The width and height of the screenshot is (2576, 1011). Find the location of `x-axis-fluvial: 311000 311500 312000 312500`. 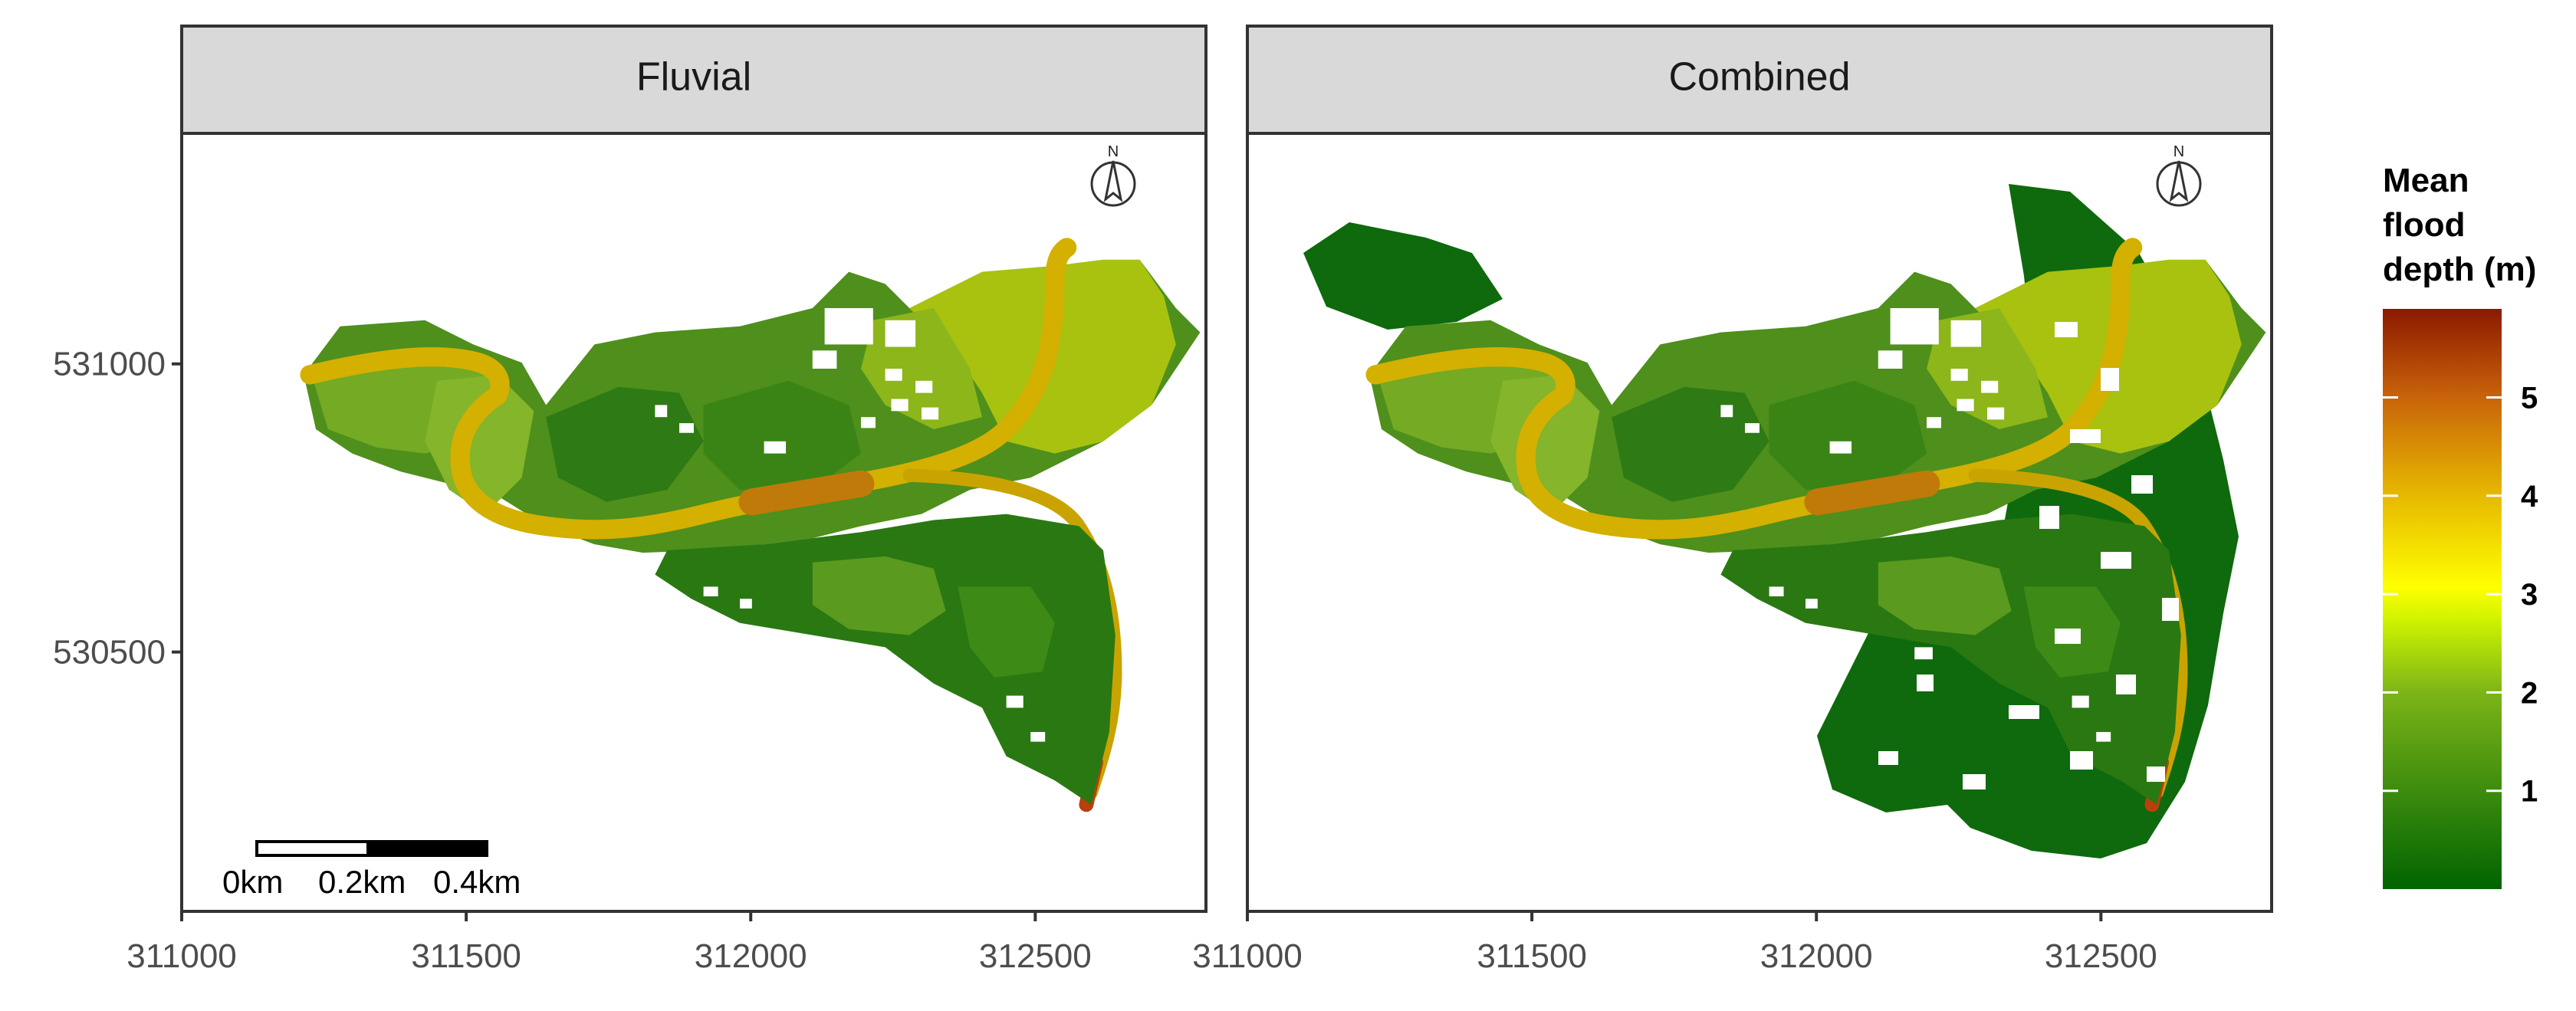

x-axis-fluvial: 311000 311500 312000 312500 is located at coordinates (609, 943).